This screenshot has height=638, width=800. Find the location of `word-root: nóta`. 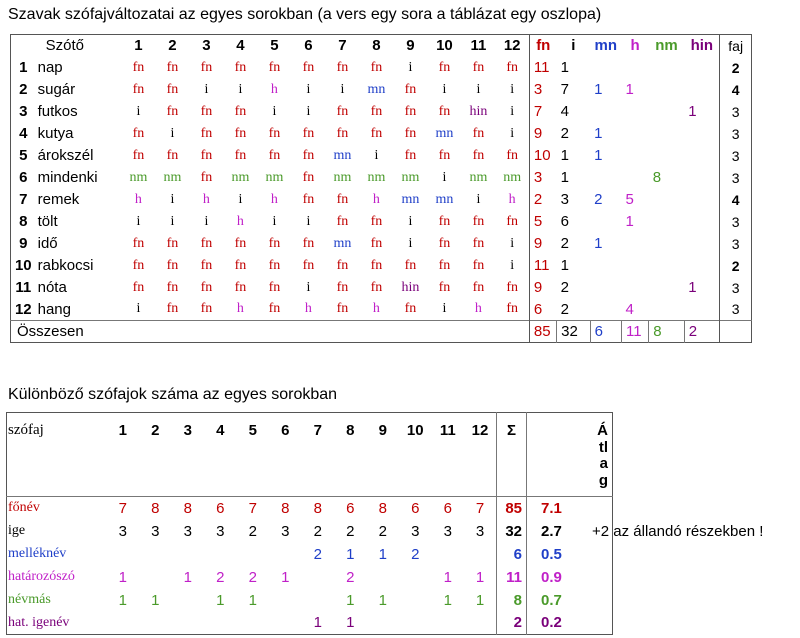

word-root: nóta is located at coordinates (52, 287).